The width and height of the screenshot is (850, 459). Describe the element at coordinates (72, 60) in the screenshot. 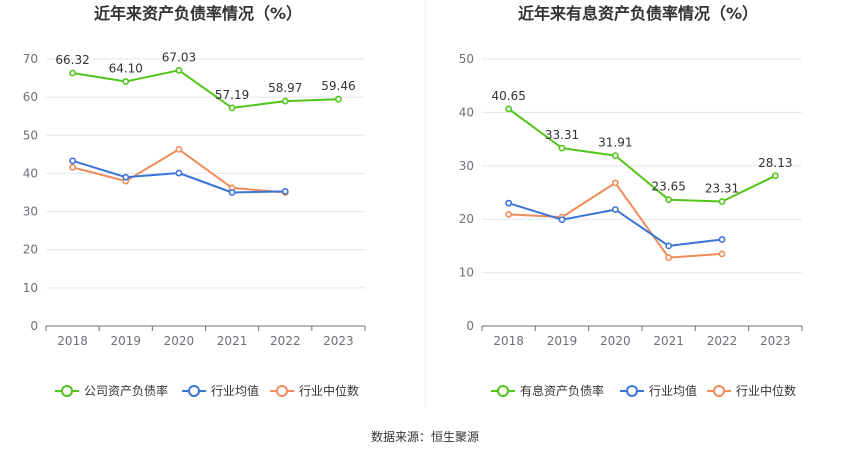

I see `data-label: 66.32` at that location.